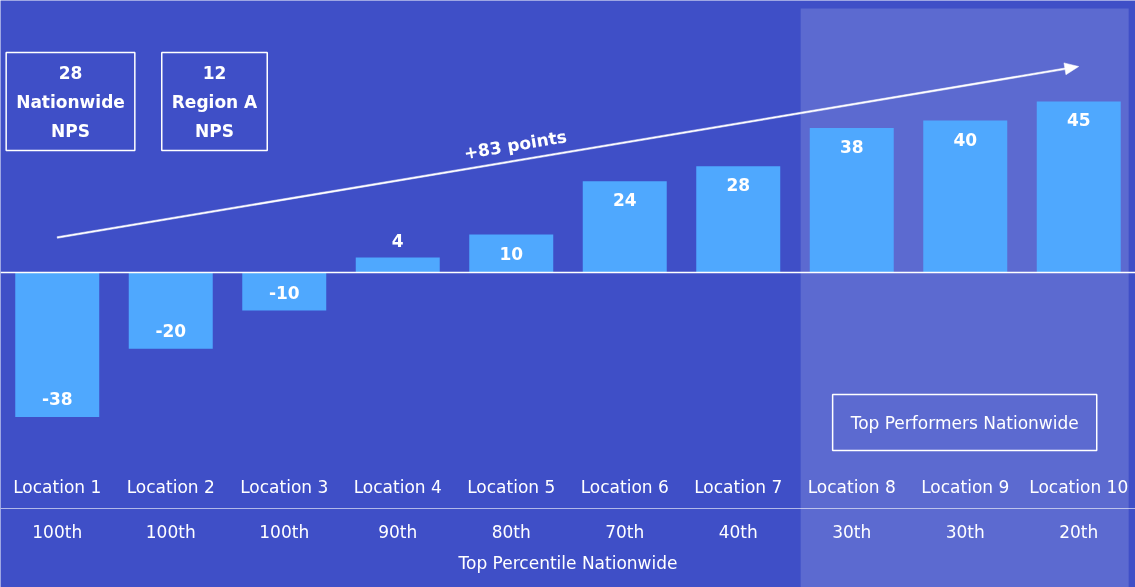 Image resolution: width=1135 pixels, height=587 pixels. Describe the element at coordinates (1079, 531) in the screenshot. I see `text: 20th` at that location.